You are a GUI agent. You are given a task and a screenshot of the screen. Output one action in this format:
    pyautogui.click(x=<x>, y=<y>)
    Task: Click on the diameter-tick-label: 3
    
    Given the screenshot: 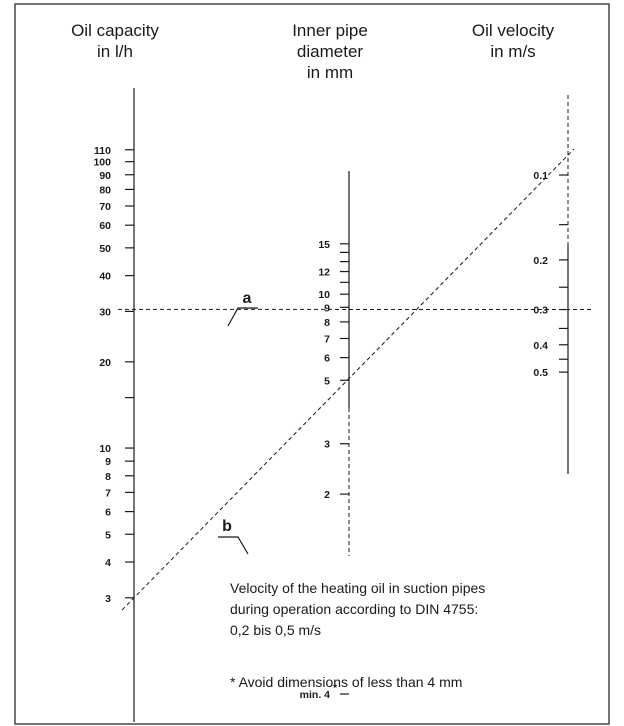 What is the action you would take?
    pyautogui.click(x=327, y=445)
    